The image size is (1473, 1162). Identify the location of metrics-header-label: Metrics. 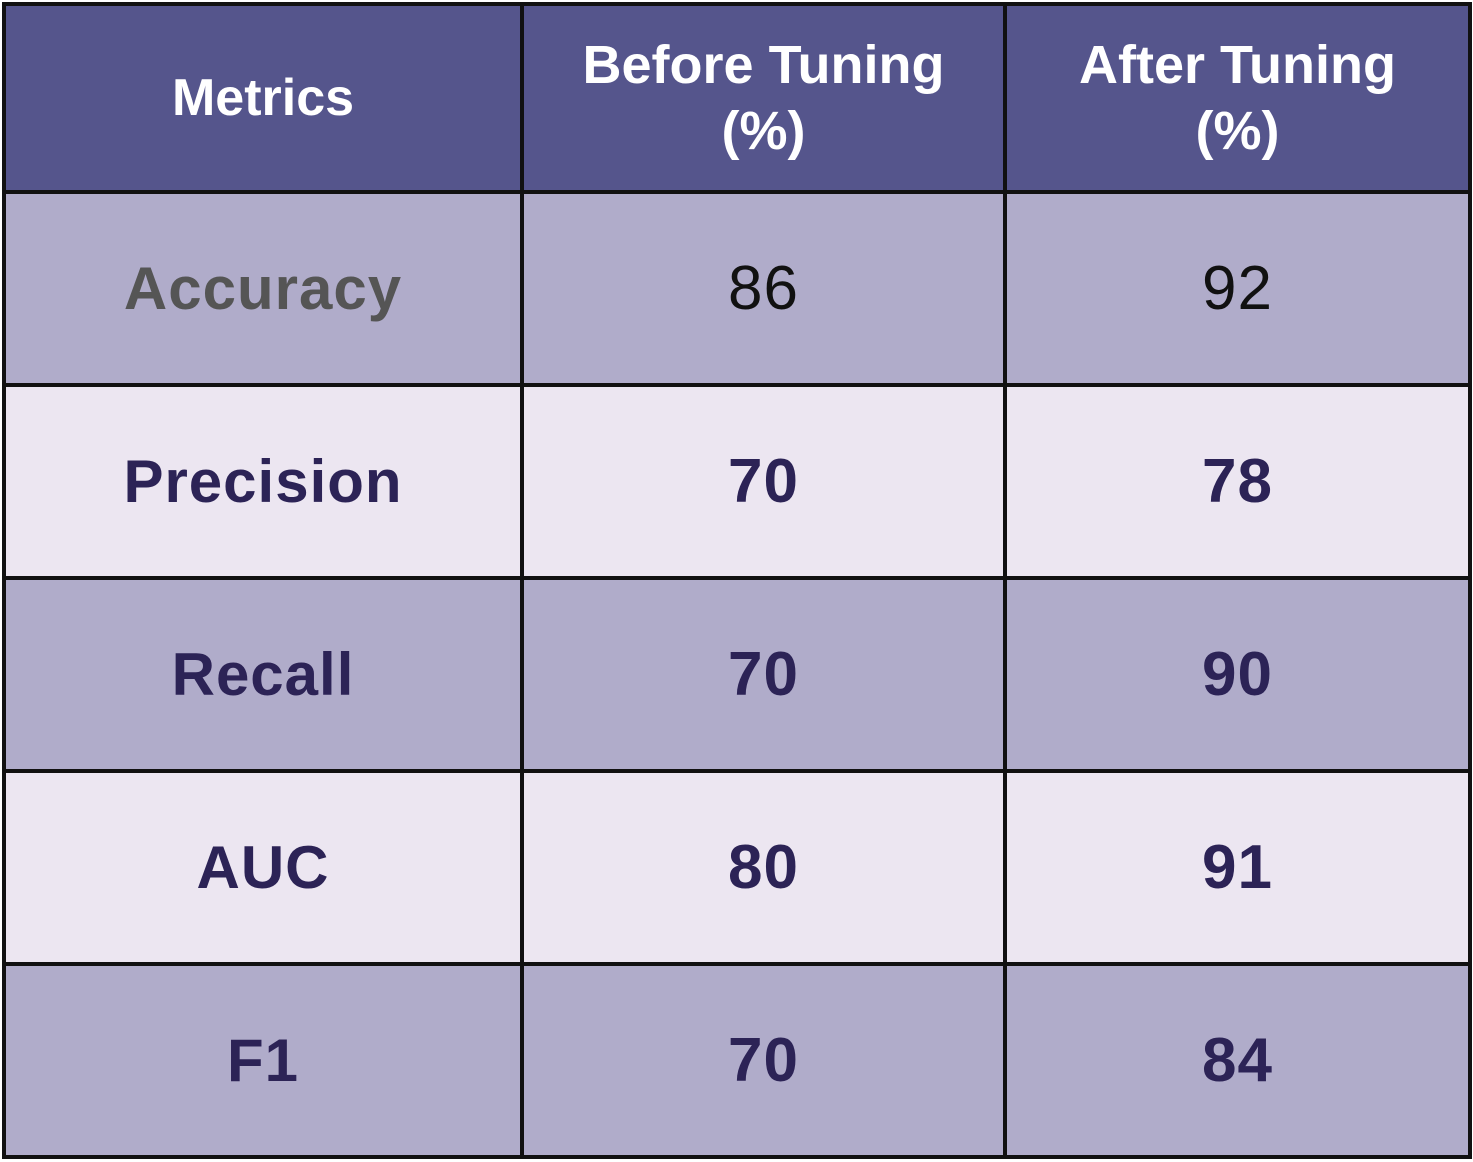
(263, 98).